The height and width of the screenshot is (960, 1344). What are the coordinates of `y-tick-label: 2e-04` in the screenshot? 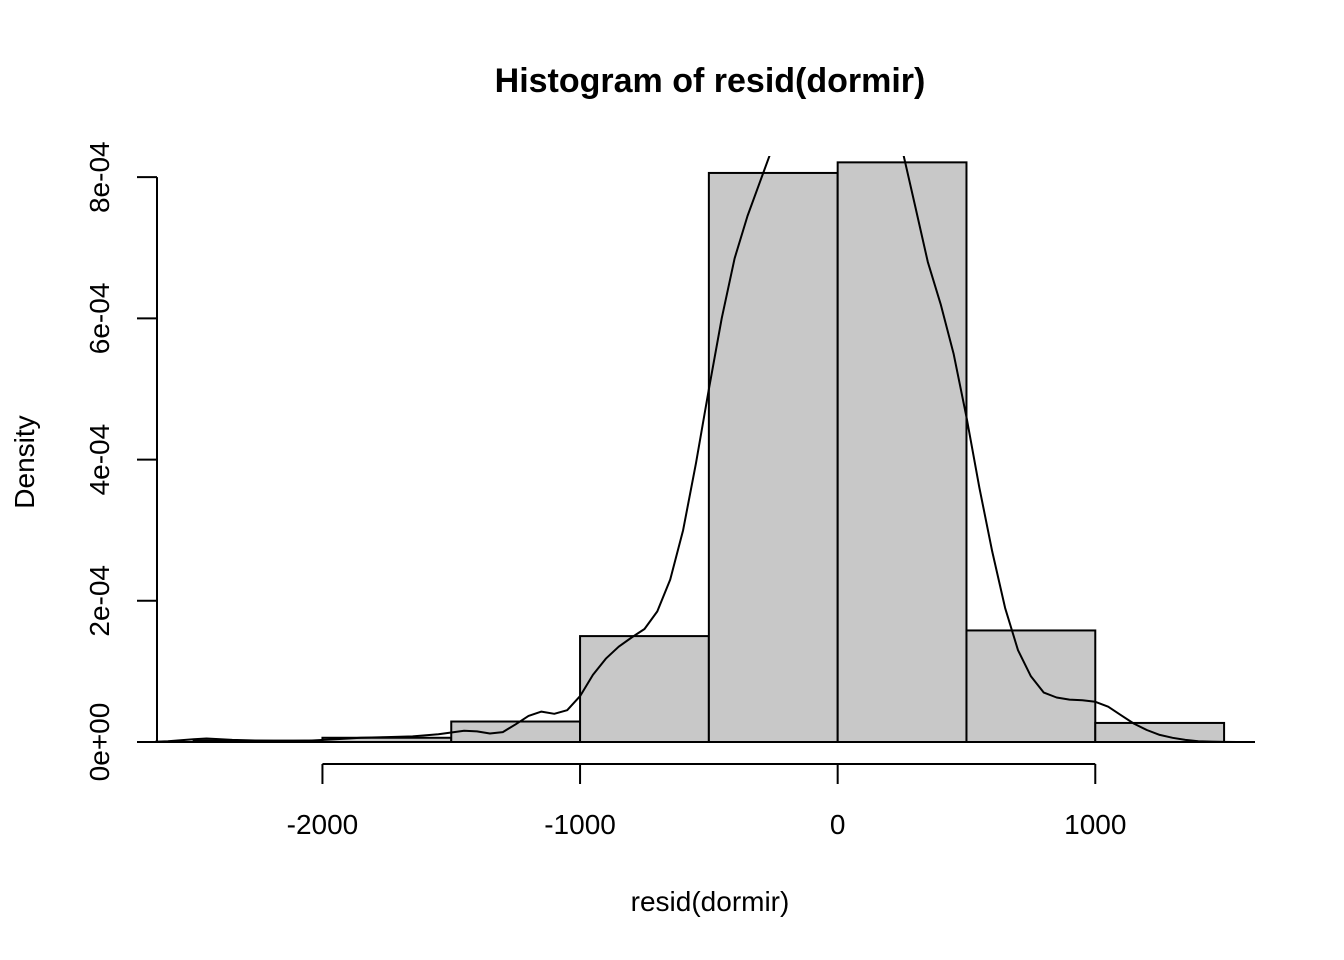 It's located at (99, 601).